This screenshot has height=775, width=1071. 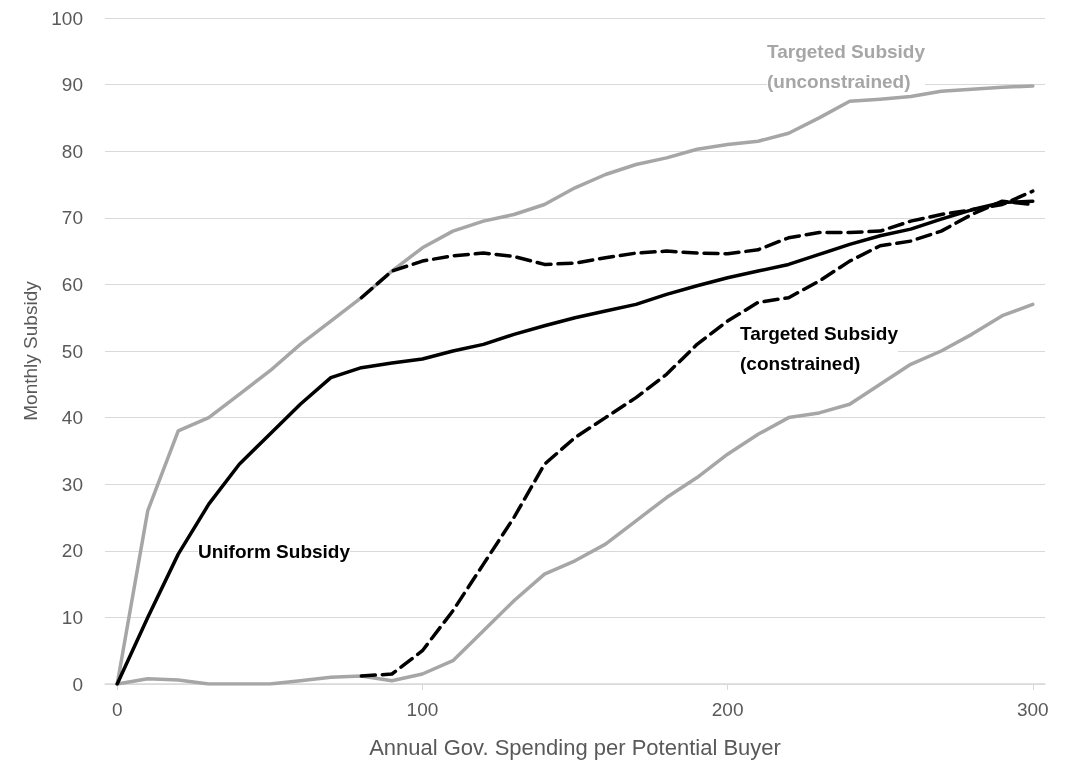 I want to click on annotation: Uniform Subsidy, so click(x=274, y=551).